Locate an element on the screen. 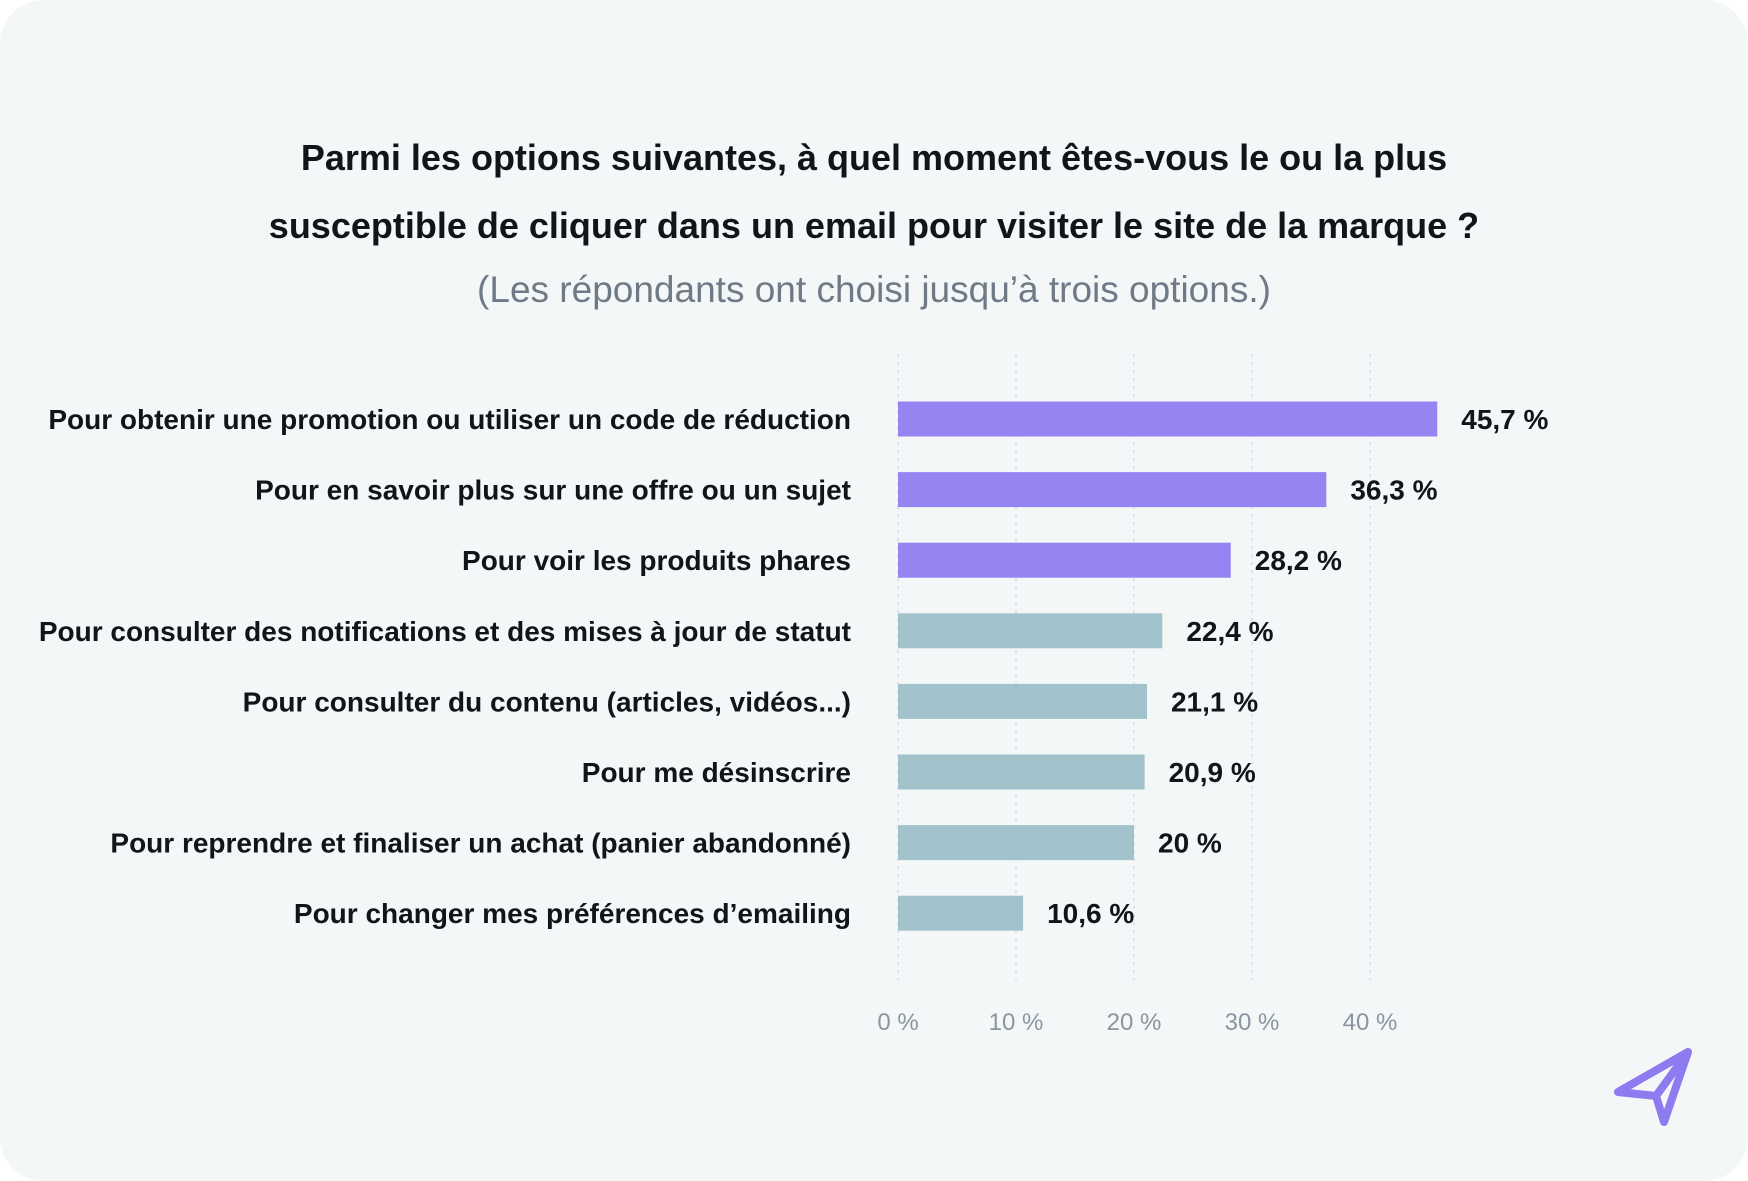  value-label: 20 % is located at coordinates (1190, 843).